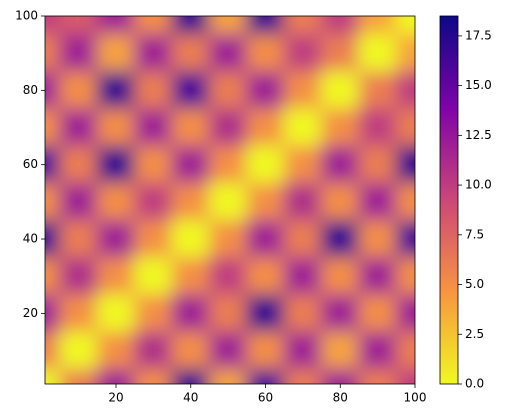 This screenshot has height=418, width=509. Describe the element at coordinates (474, 284) in the screenshot. I see `colorbar-tick-label: 5.0` at that location.